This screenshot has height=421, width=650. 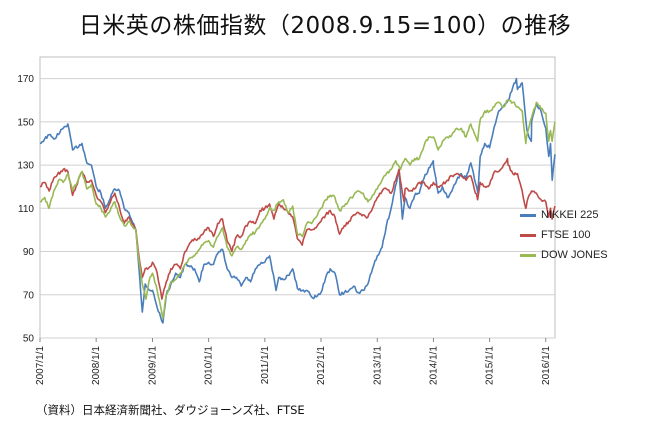 I want to click on y-tick-label: 110, so click(x=26, y=209).